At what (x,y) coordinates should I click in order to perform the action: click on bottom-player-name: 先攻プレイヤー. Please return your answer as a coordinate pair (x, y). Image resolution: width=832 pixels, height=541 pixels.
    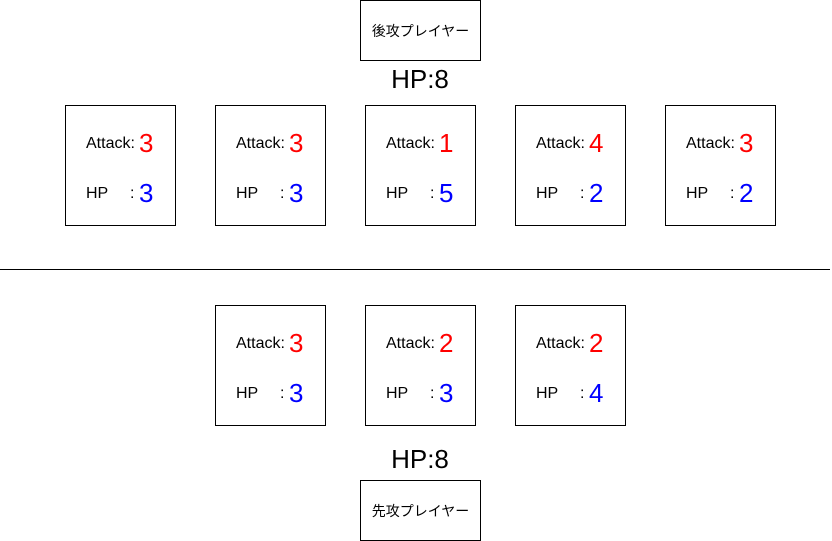
    Looking at the image, I should click on (420, 511).